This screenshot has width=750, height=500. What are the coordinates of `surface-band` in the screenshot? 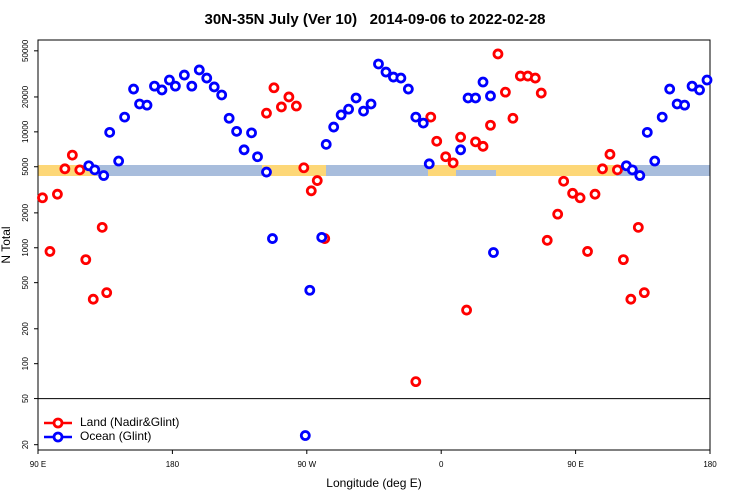 It's located at (374, 170).